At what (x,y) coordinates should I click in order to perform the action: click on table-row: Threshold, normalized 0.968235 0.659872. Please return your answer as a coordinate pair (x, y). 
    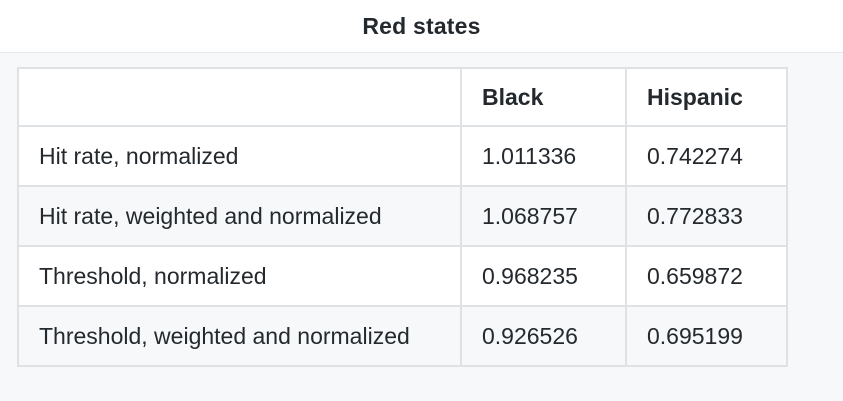
    Looking at the image, I should click on (402, 276).